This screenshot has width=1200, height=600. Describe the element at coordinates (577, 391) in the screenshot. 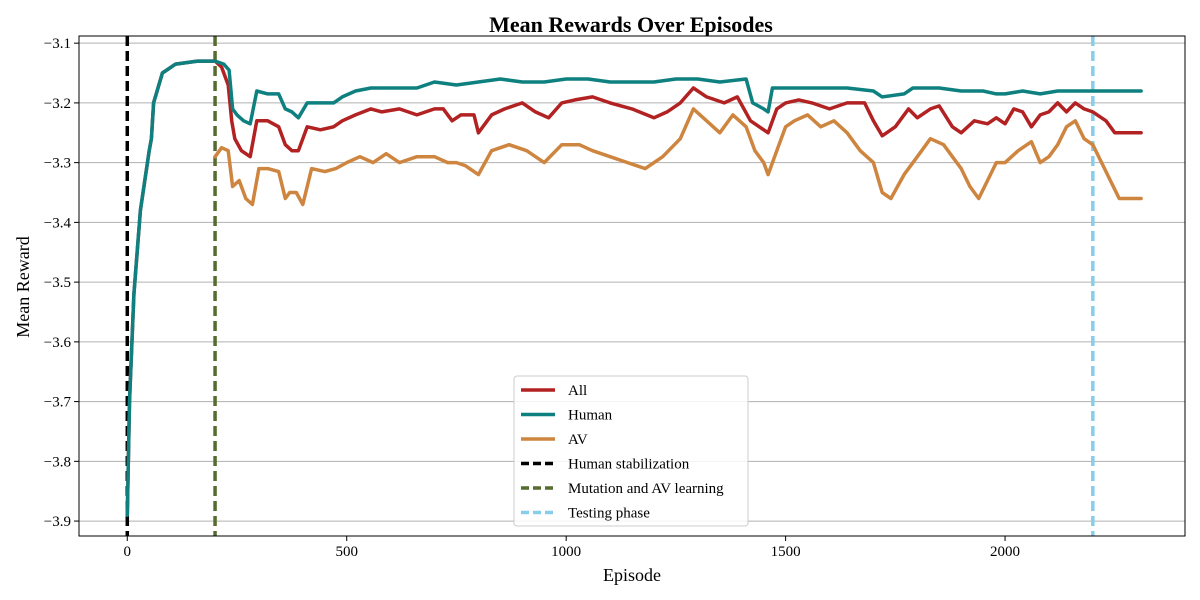

I see `legend-label-all: All` at that location.